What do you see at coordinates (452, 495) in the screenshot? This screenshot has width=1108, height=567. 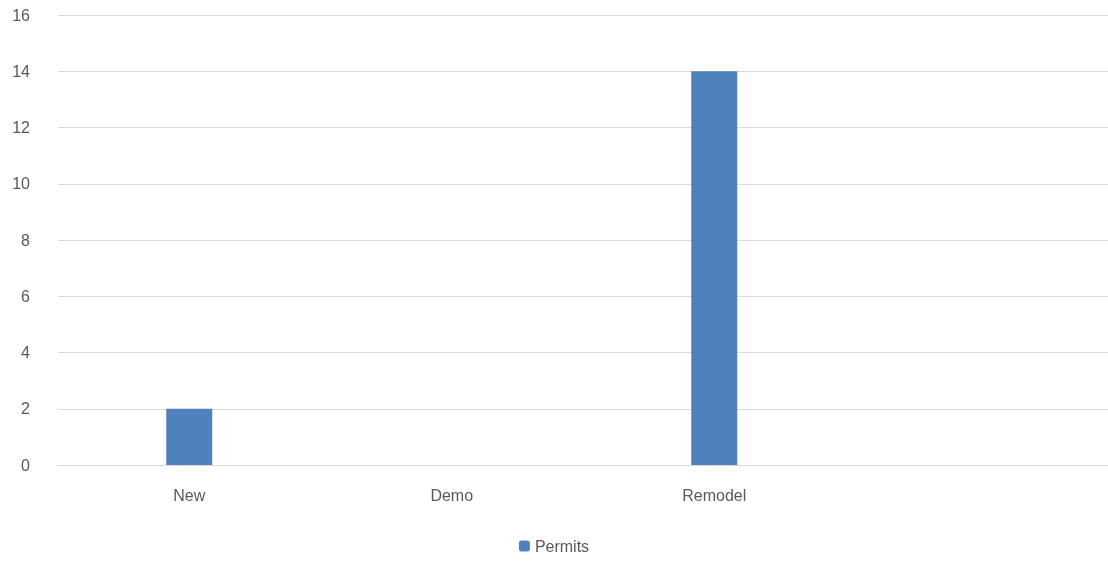 I see `x-tick-label: Demo` at bounding box center [452, 495].